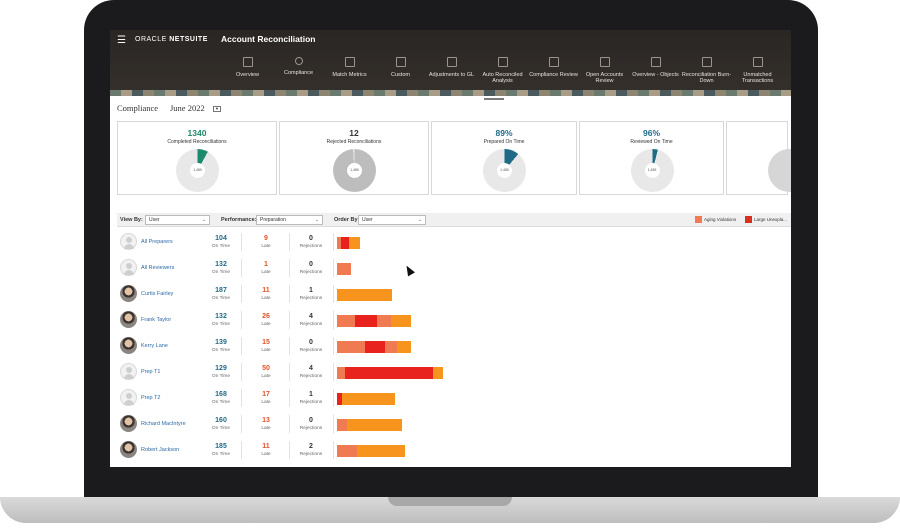  I want to click on dashboard-icon, so click(451, 62).